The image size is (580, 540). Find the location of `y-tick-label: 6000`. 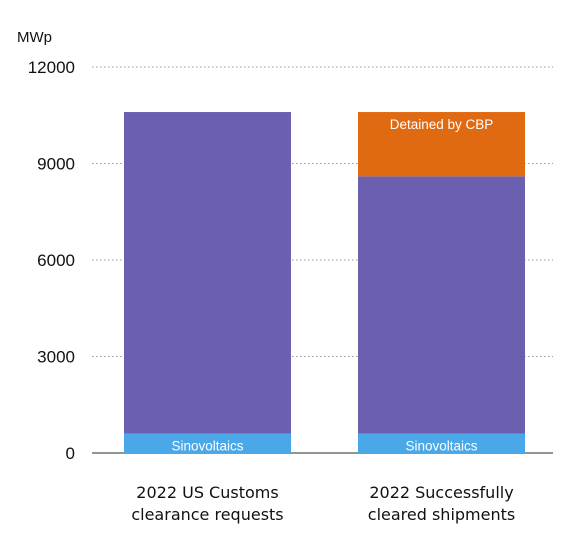

y-tick-label: 6000 is located at coordinates (56, 260).